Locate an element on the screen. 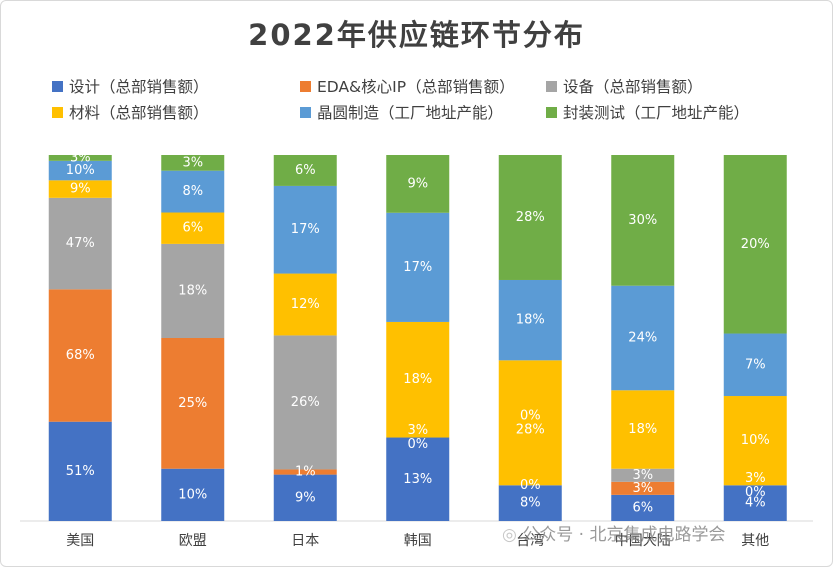 The height and width of the screenshot is (567, 833). legend-label: 封装测试（工厂地址产能） is located at coordinates (656, 113).